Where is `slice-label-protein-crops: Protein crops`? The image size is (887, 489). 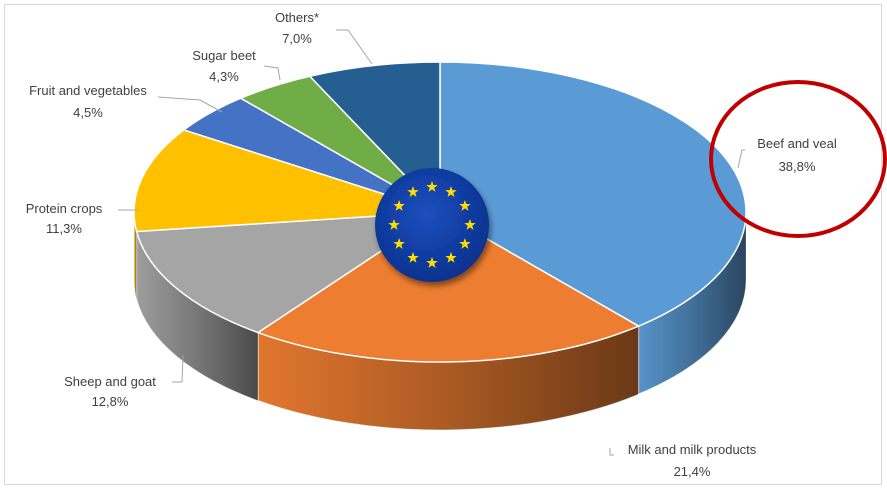
slice-label-protein-crops: Protein crops is located at coordinates (64, 208).